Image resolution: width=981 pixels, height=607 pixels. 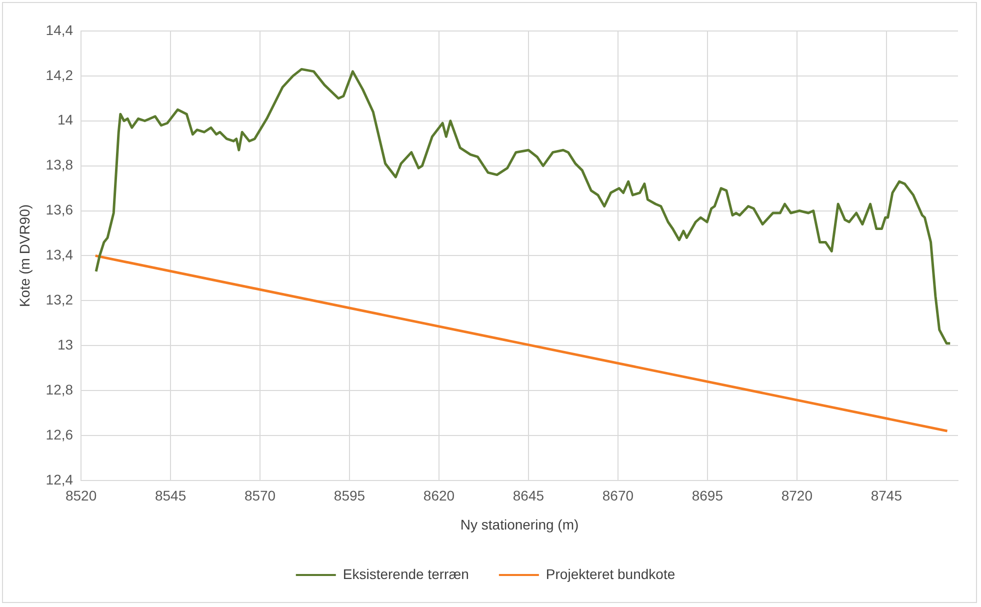 I want to click on y-tick-label: 12,6, so click(x=60, y=434).